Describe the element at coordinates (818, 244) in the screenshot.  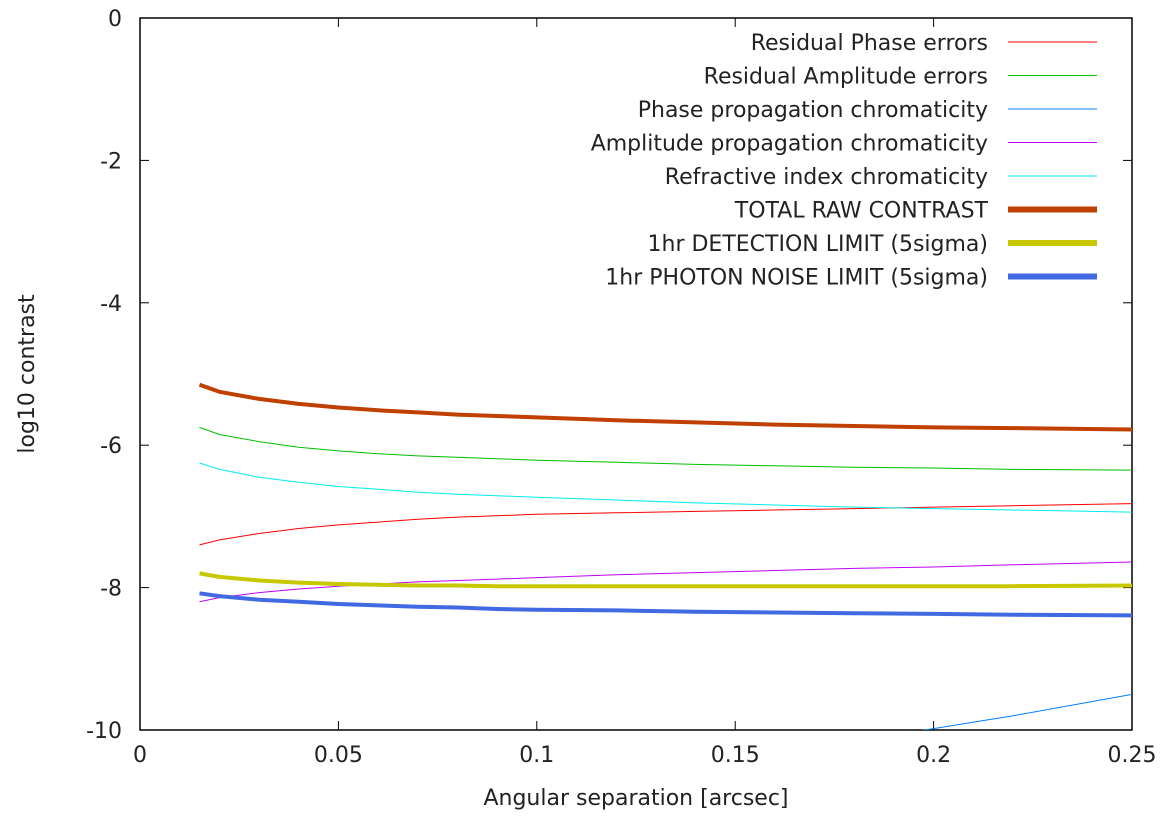
I see `legend-label: 1hr DETECTION LIMIT (5sigma)` at that location.